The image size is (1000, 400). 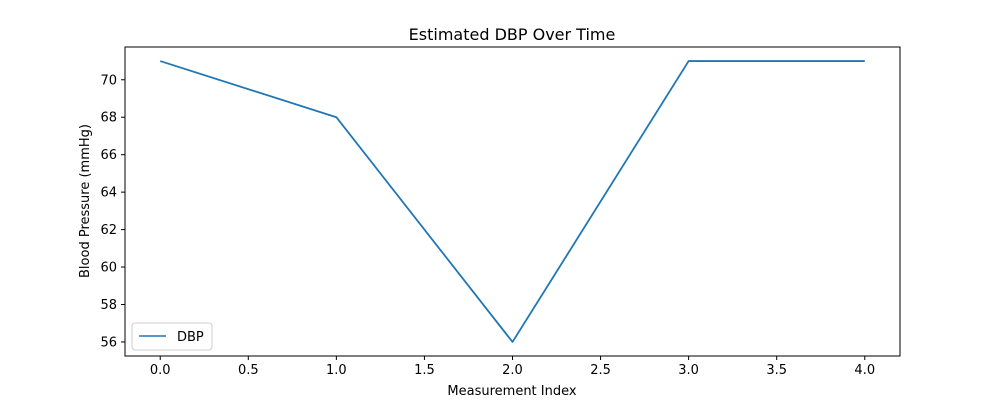 I want to click on x-tick-label: 2.0, so click(x=512, y=370).